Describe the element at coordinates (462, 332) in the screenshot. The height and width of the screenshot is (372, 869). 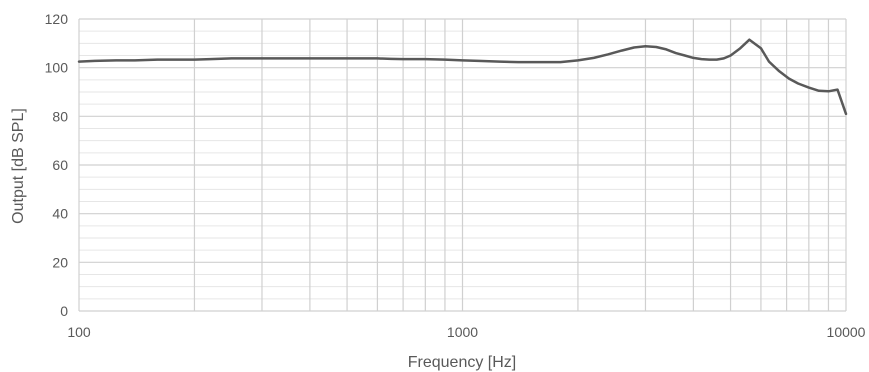
I see `x-tick-label: 1000` at that location.